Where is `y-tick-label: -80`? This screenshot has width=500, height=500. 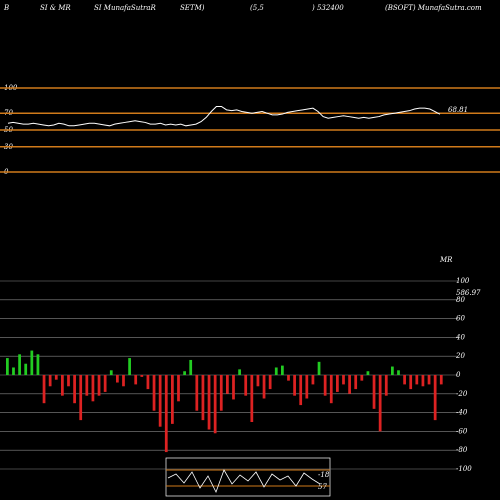
y-tick-label: -80 is located at coordinates (462, 450).